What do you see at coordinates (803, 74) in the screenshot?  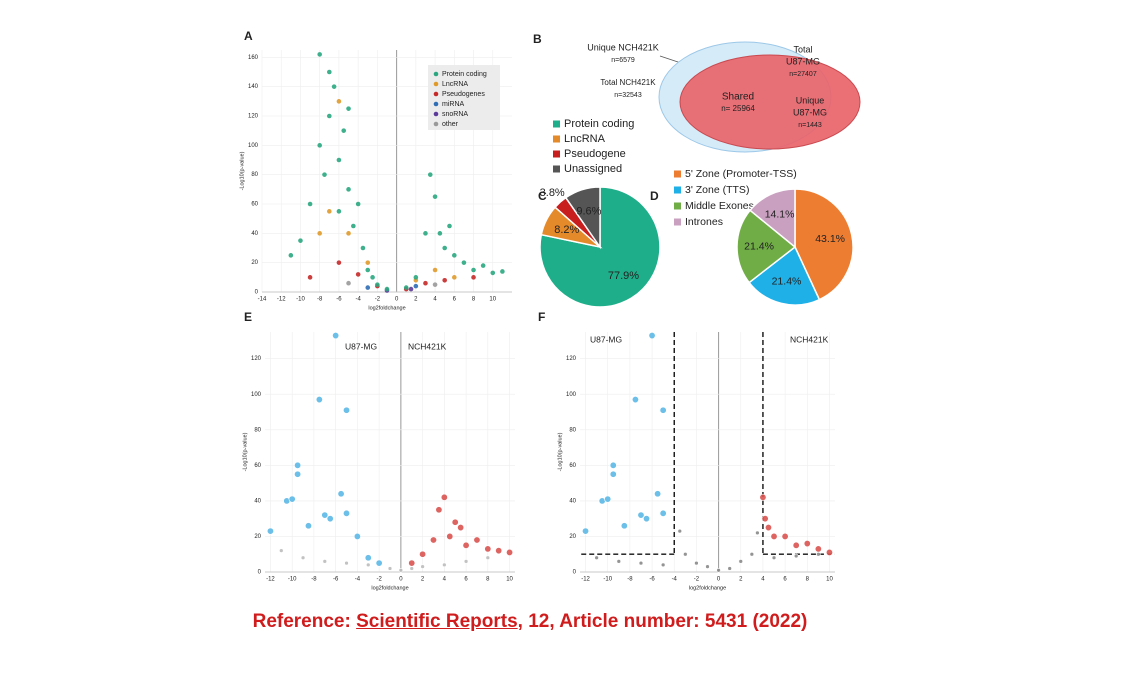 I see `venn-label: n=27407` at bounding box center [803, 74].